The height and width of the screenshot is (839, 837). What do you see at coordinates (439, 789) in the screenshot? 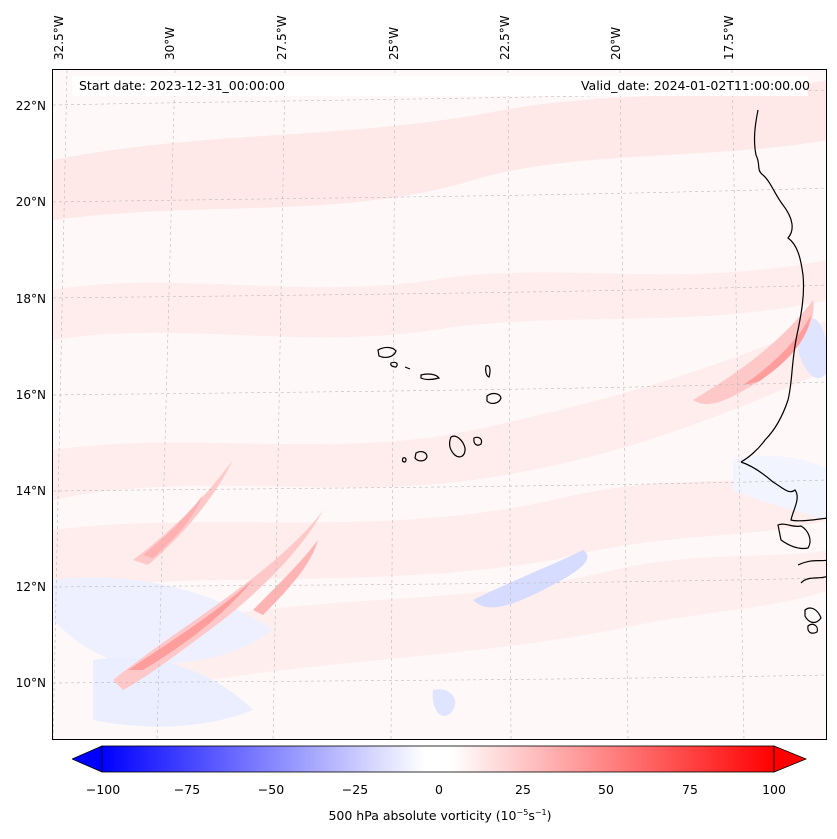
I see `colorbar-tick-0: 0` at bounding box center [439, 789].